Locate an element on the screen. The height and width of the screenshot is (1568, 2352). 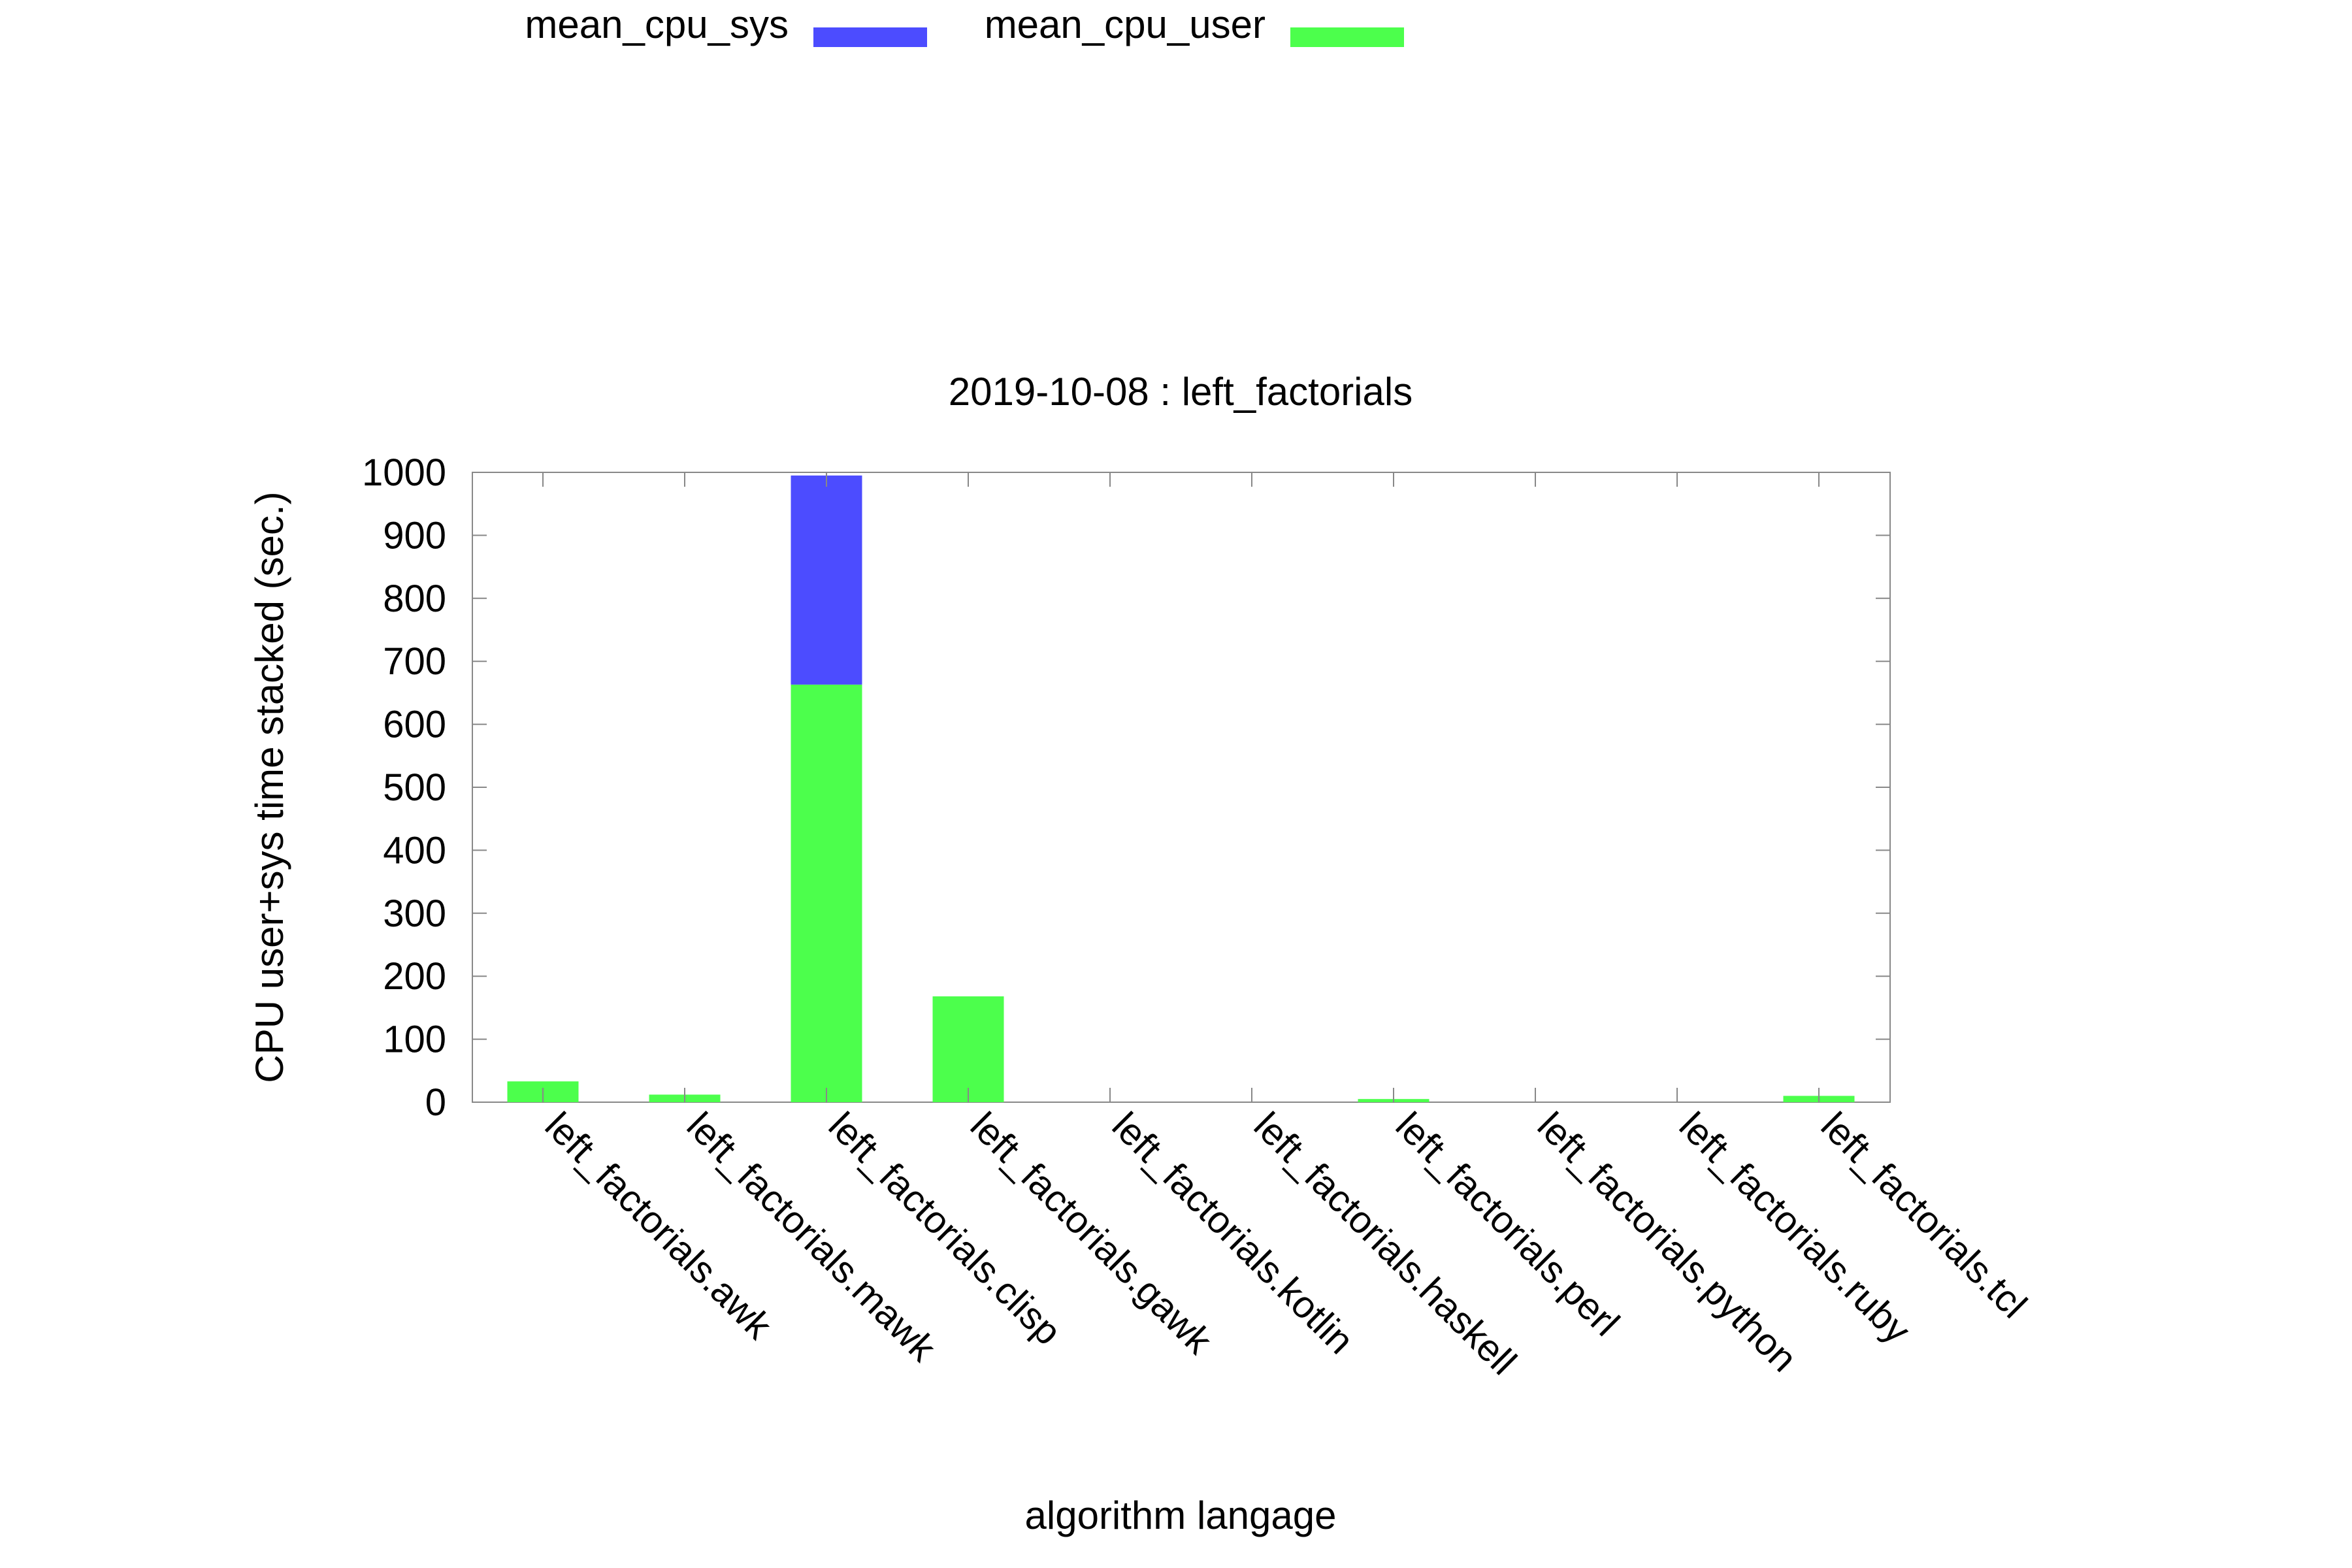
legend-swatch-mean-cpu-user is located at coordinates (1347, 37).